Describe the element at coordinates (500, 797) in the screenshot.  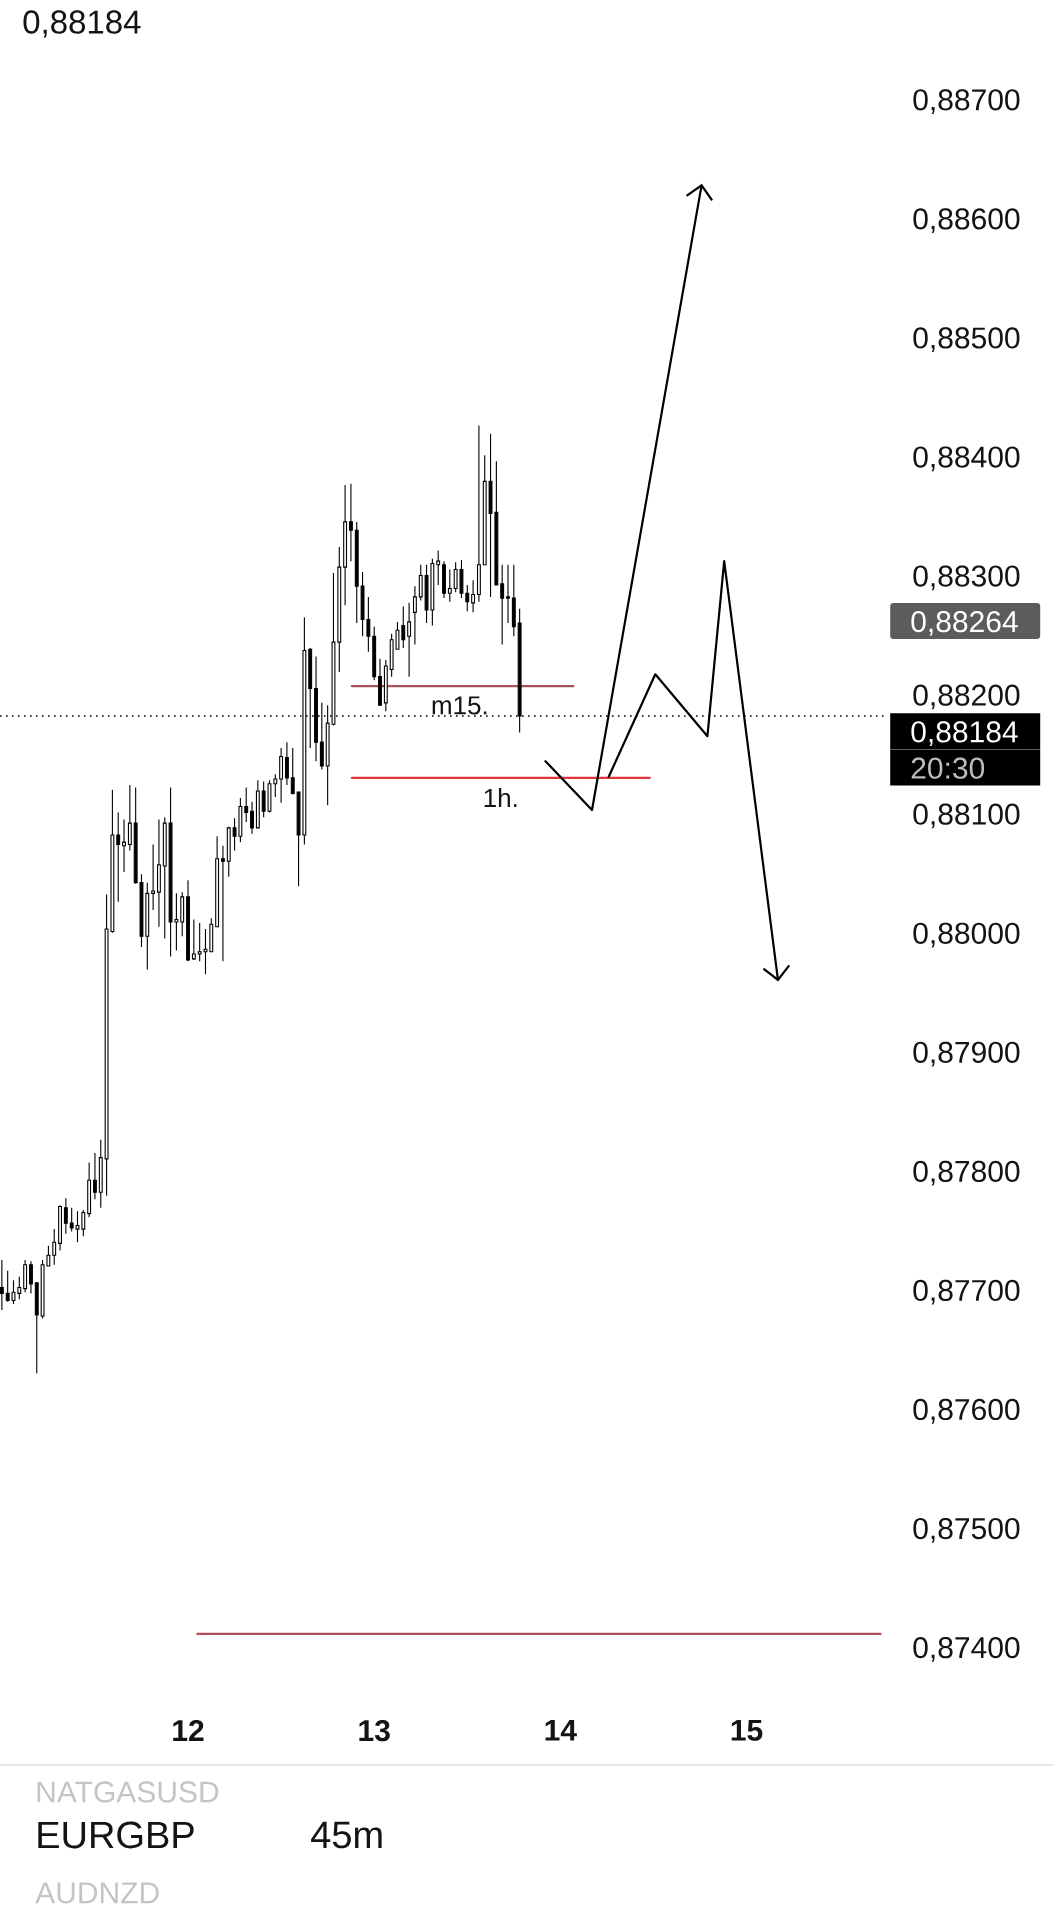
I see `annotation: 1h.` at that location.